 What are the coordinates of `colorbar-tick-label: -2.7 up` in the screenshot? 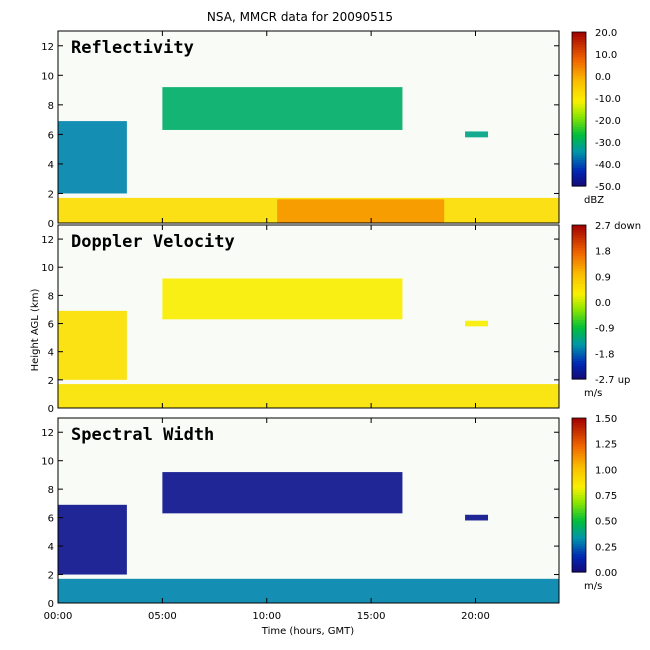 It's located at (612, 380).